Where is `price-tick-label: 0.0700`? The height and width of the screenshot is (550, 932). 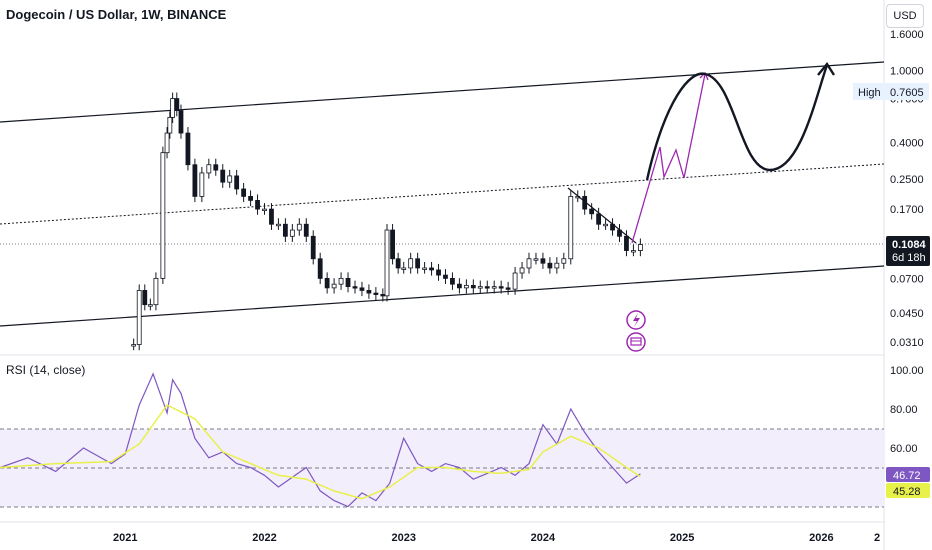
price-tick-label: 0.0700 is located at coordinates (907, 279).